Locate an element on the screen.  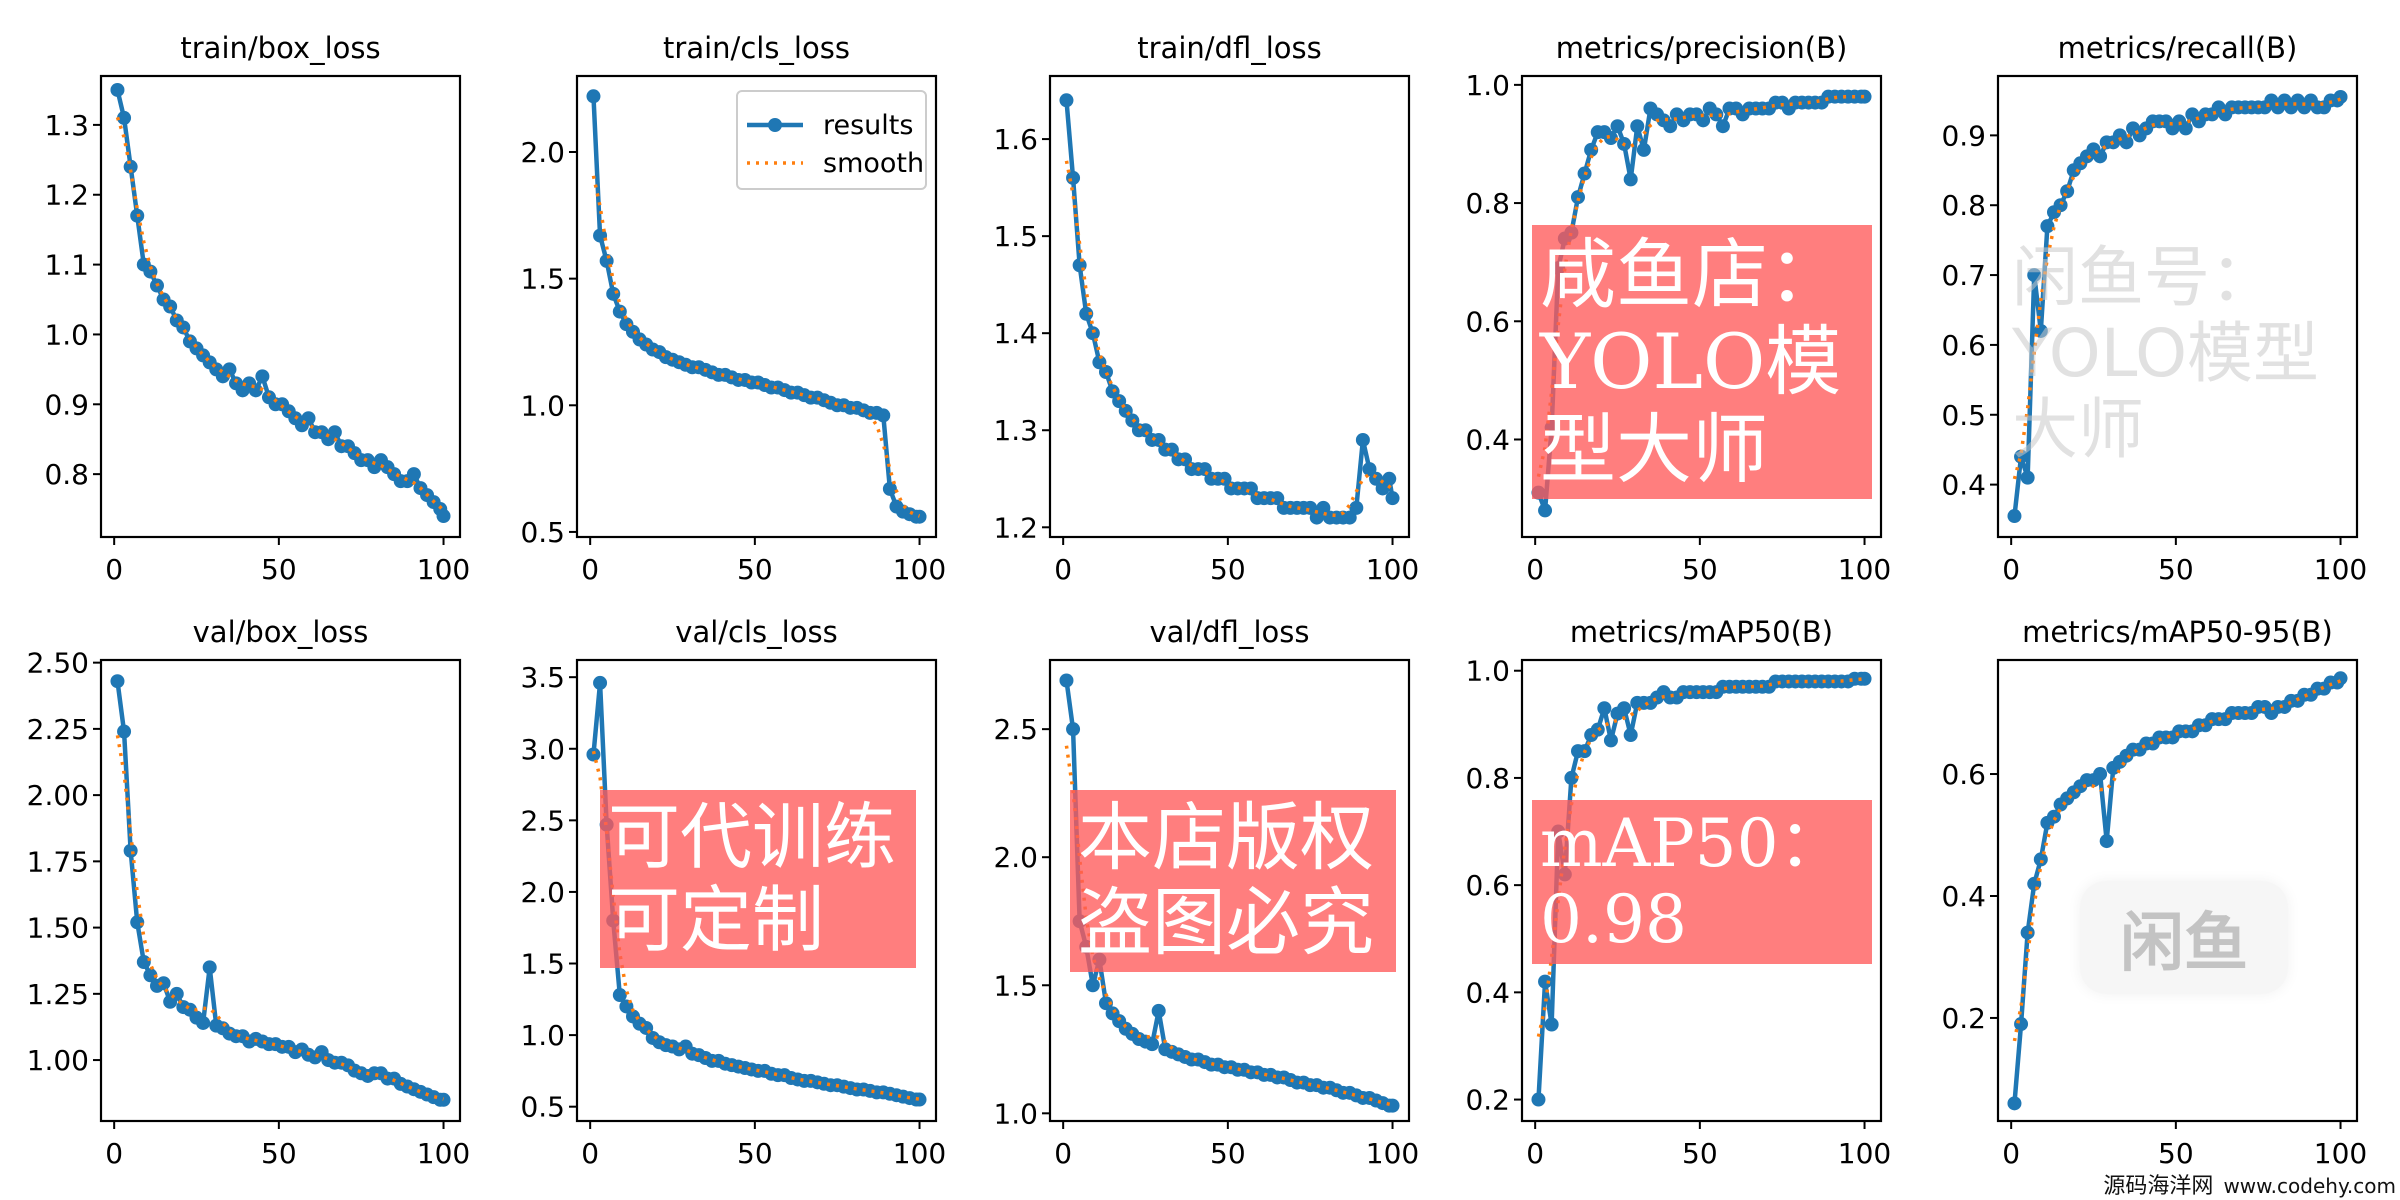
subplot-metrics-precision-b-: metrics/precision(B) 0 50 100 0.4 0.6 0.8 1.0 is located at coordinates (1678, 308).